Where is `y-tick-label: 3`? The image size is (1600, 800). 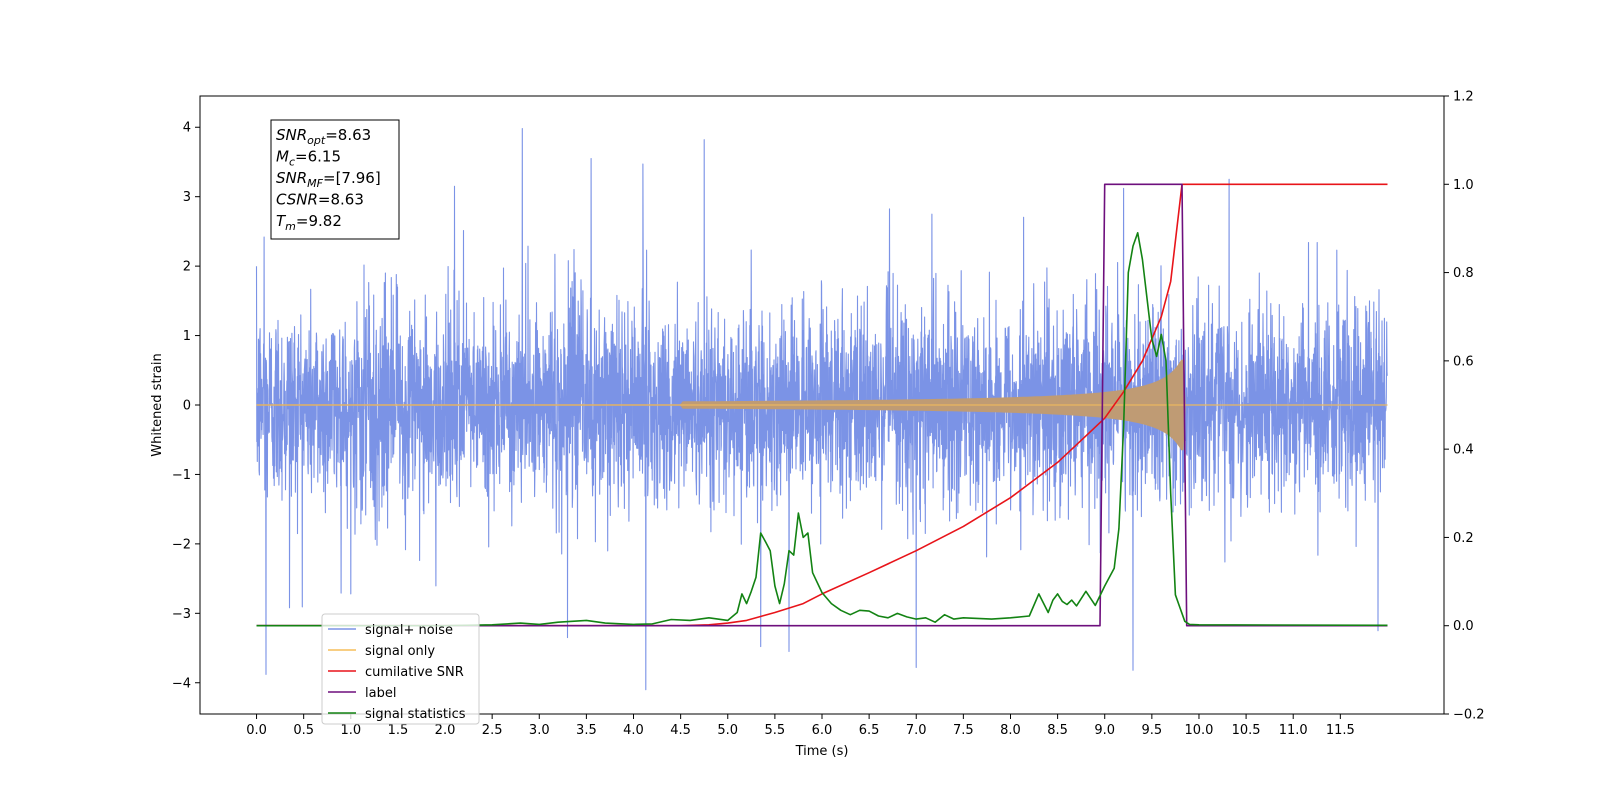 y-tick-label: 3 is located at coordinates (187, 197).